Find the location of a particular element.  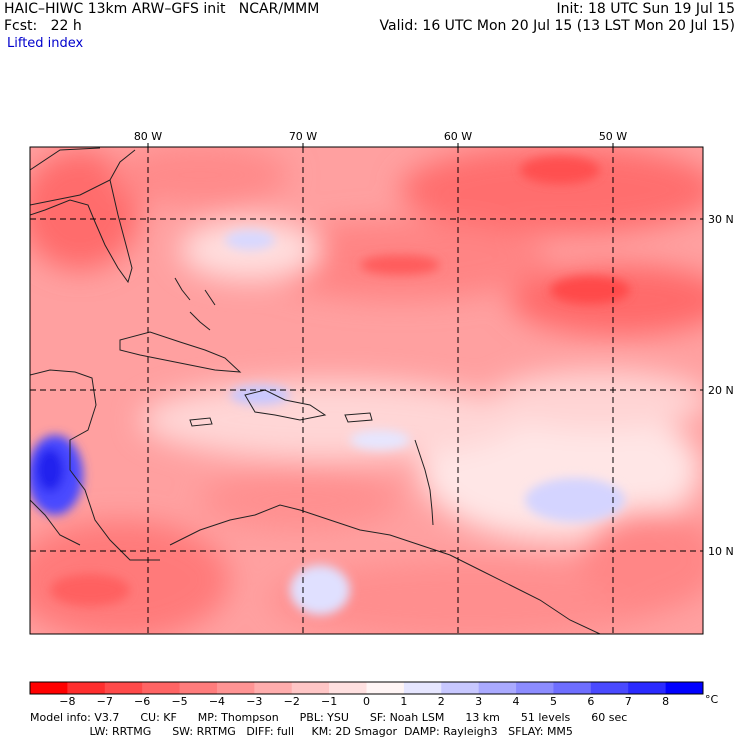

colorbar-tick-label: −1 is located at coordinates (329, 701).